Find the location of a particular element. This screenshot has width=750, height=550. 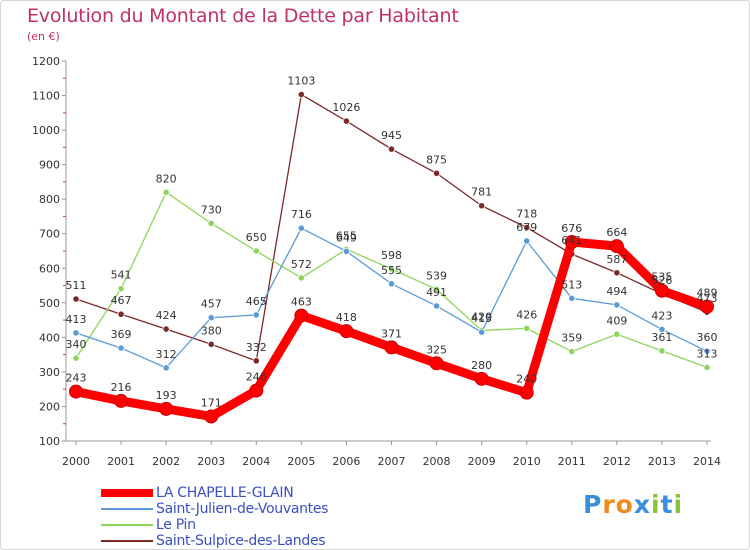

data-label: 875 is located at coordinates (436, 159).